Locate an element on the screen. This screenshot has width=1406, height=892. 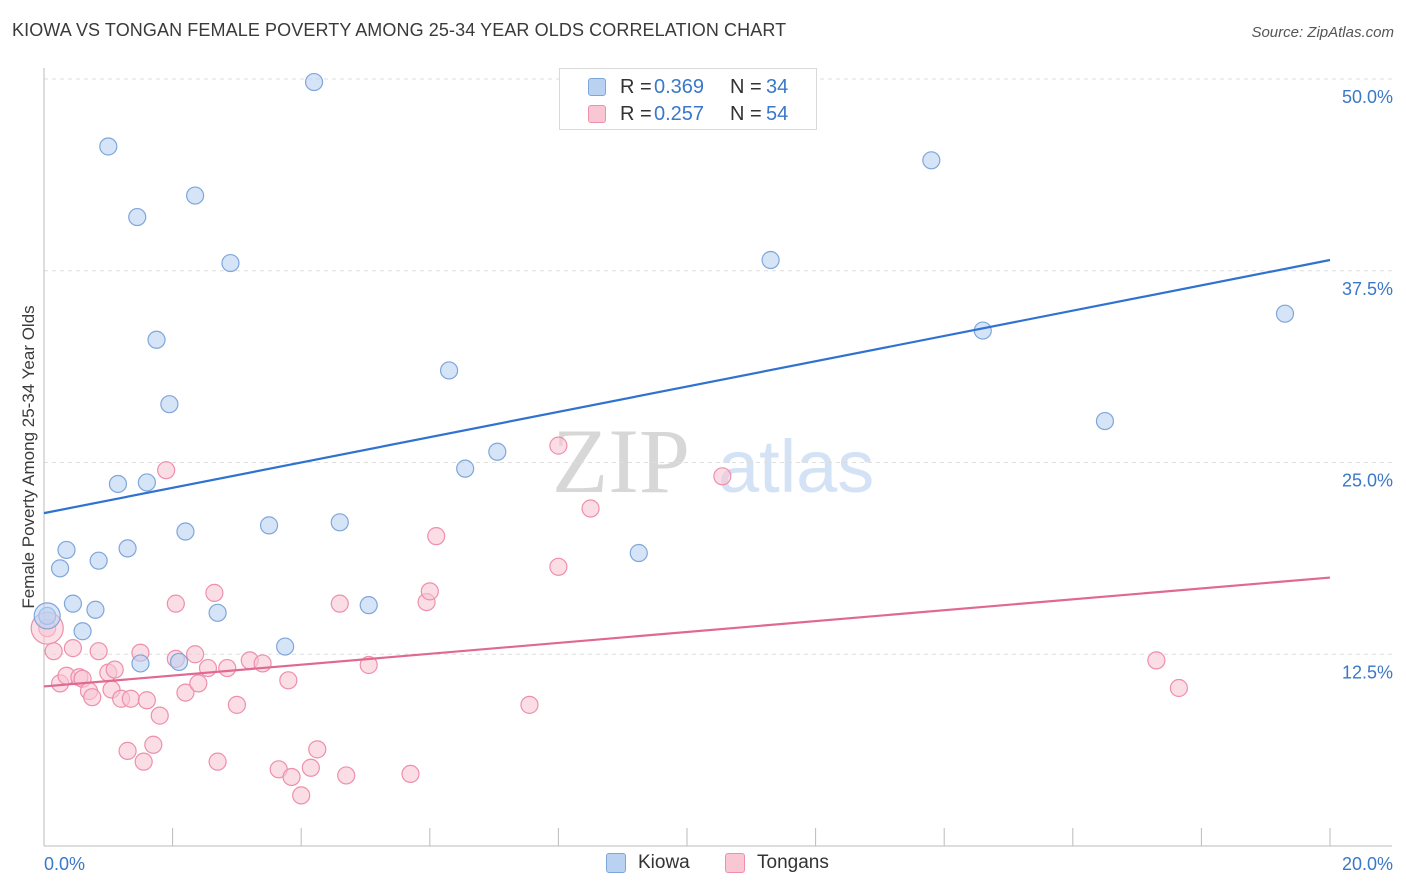
tongans-n-value: 54 is located at coordinates (777, 114).